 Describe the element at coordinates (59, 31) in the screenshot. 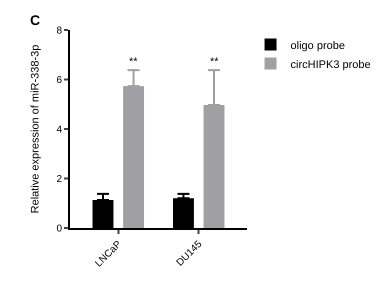

I see `y-tick-label: 8` at that location.